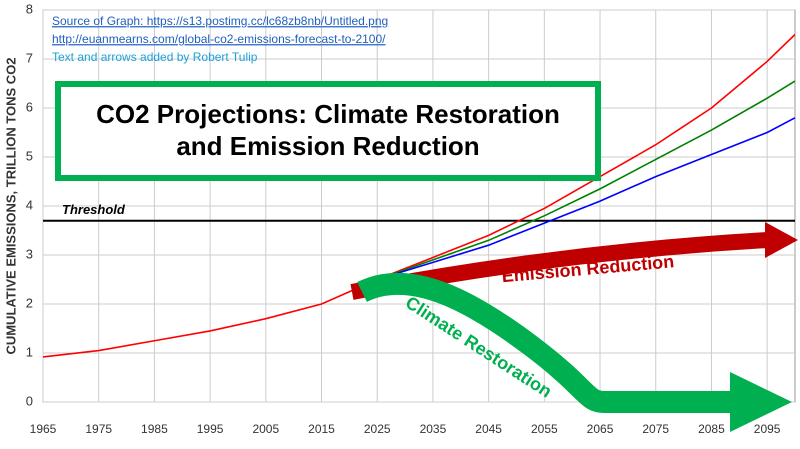 The height and width of the screenshot is (449, 800). I want to click on chart-title: and Emission Reduction, so click(327, 146).